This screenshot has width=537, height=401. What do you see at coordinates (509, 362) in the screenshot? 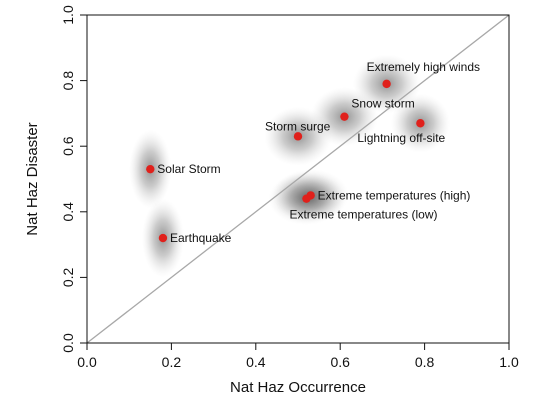
I see `x-tick-label: 1.0` at bounding box center [509, 362].